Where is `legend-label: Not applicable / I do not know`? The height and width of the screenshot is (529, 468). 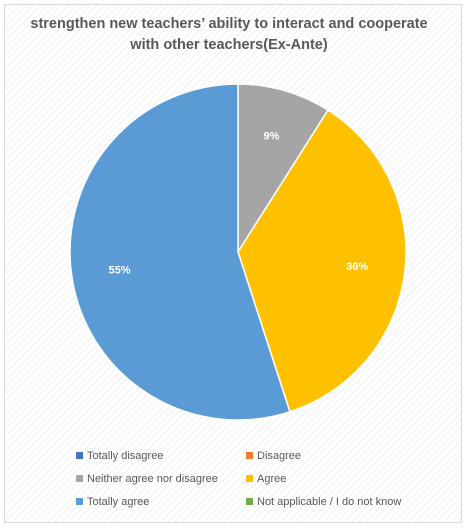 legend-label: Not applicable / I do not know is located at coordinates (329, 502).